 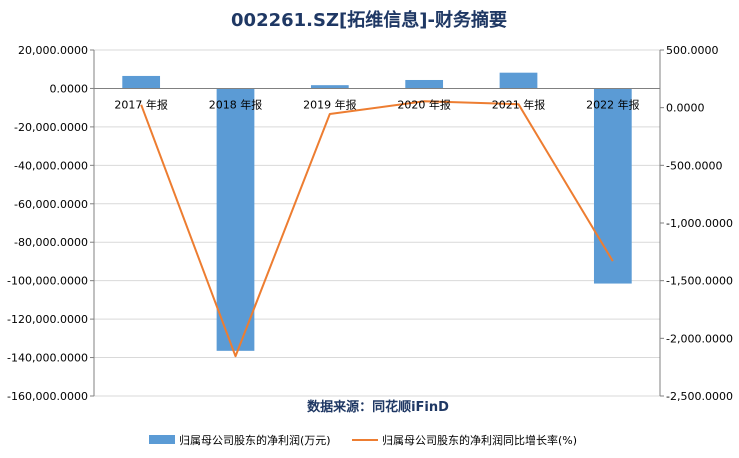 I want to click on left-axis-tick-label: -80,000.0000, so click(x=51, y=242).